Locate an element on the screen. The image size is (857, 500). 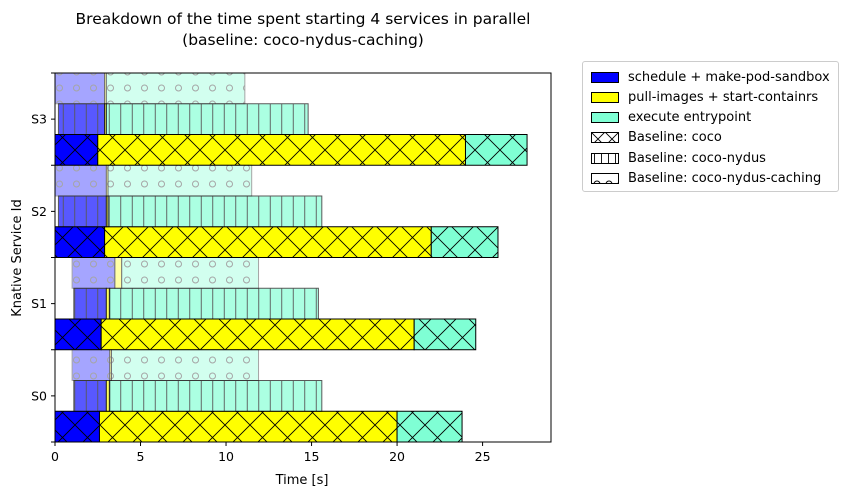
x-tick-label: 25 is located at coordinates (483, 456).